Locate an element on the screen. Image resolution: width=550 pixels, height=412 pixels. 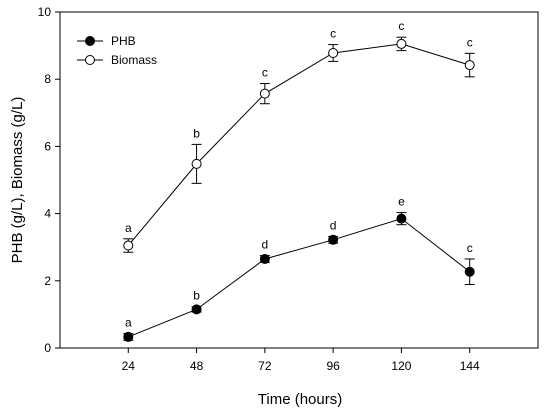
legend-label: PHB is located at coordinates (123, 41).